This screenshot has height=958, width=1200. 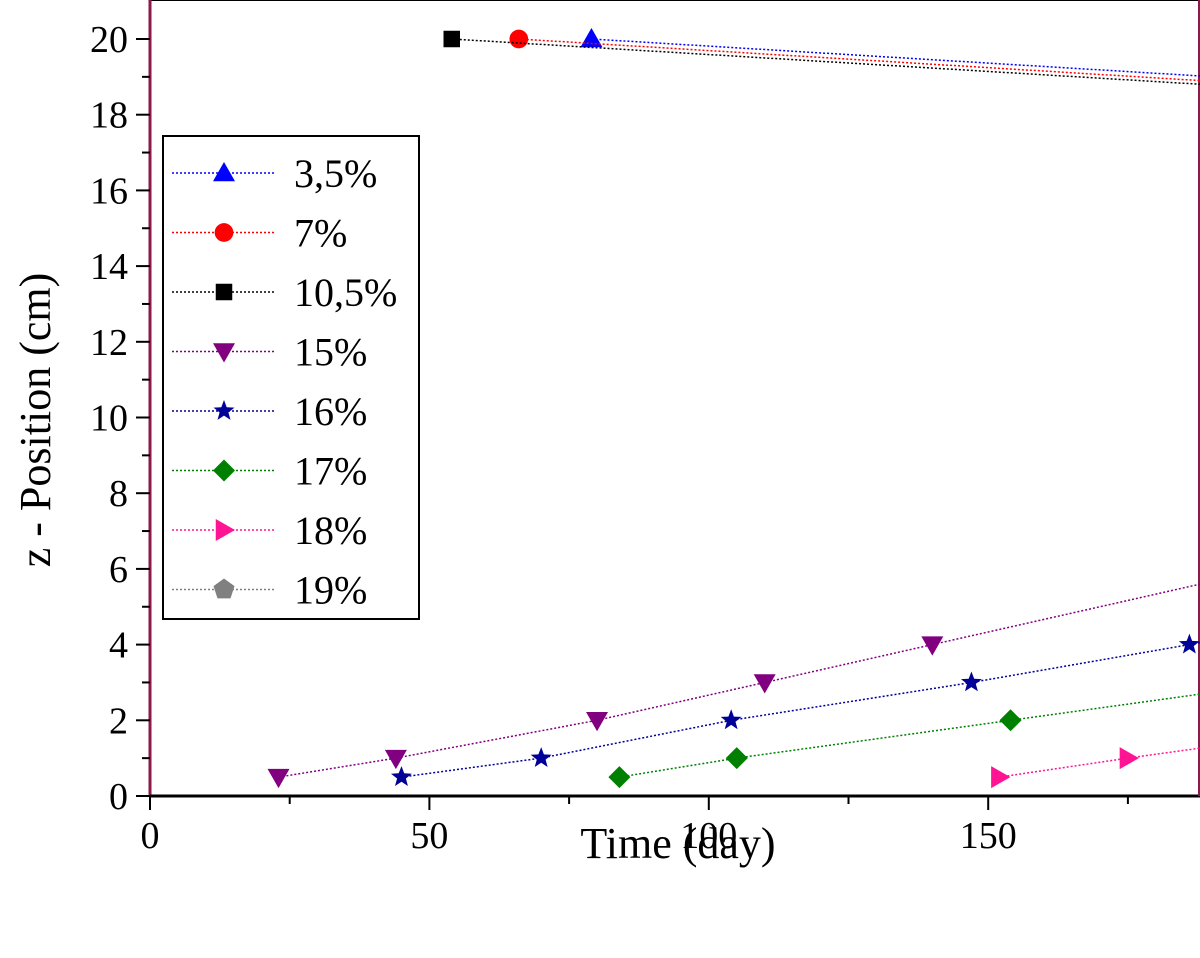 What do you see at coordinates (330, 530) in the screenshot?
I see `legend-label: 18%` at bounding box center [330, 530].